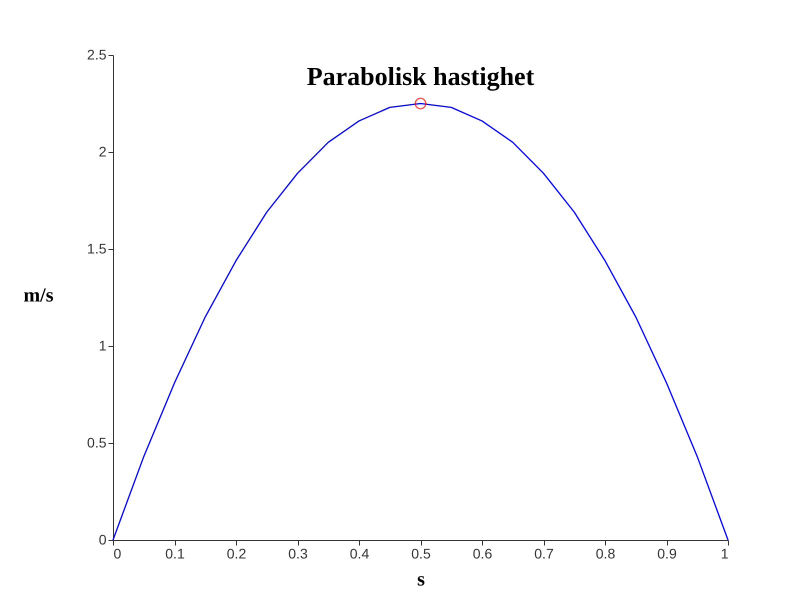 This screenshot has height=601, width=790. I want to click on x-tick-label: 0.2, so click(236, 554).